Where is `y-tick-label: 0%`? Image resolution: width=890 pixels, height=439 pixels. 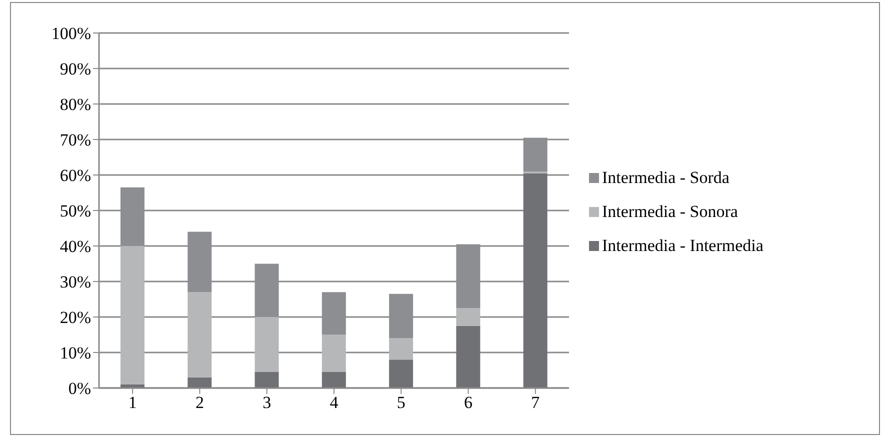
y-tick-label: 0% is located at coordinates (79, 388).